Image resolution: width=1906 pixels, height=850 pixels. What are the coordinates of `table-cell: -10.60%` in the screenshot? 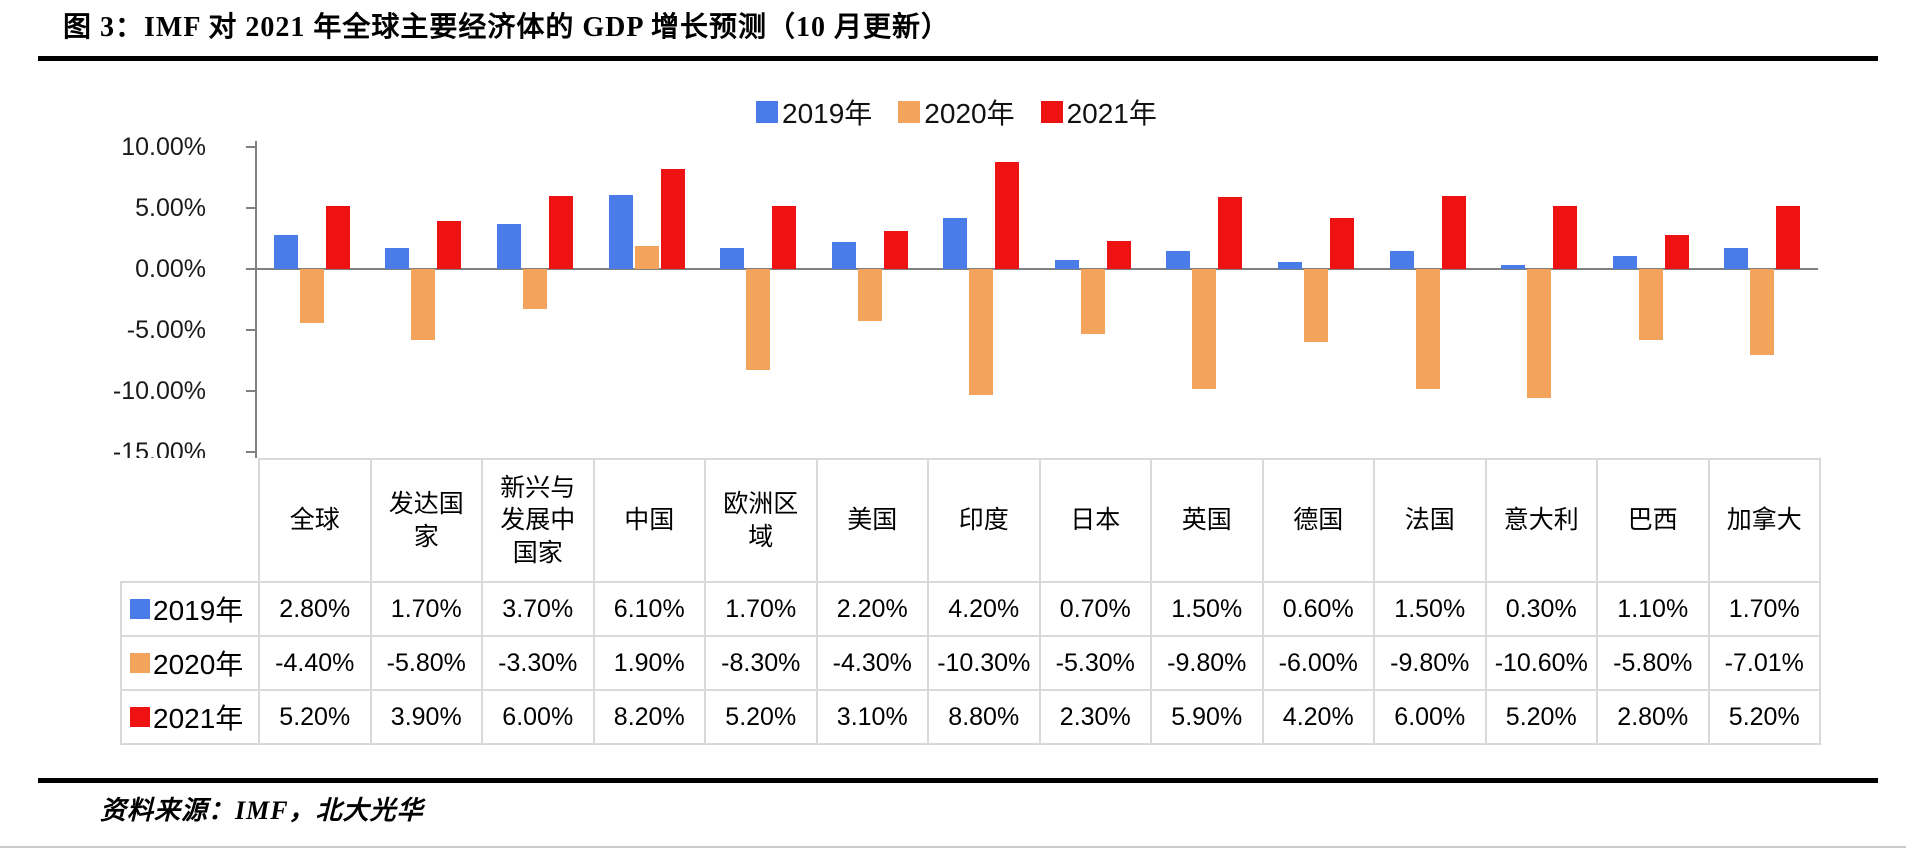 It's located at (1541, 663).